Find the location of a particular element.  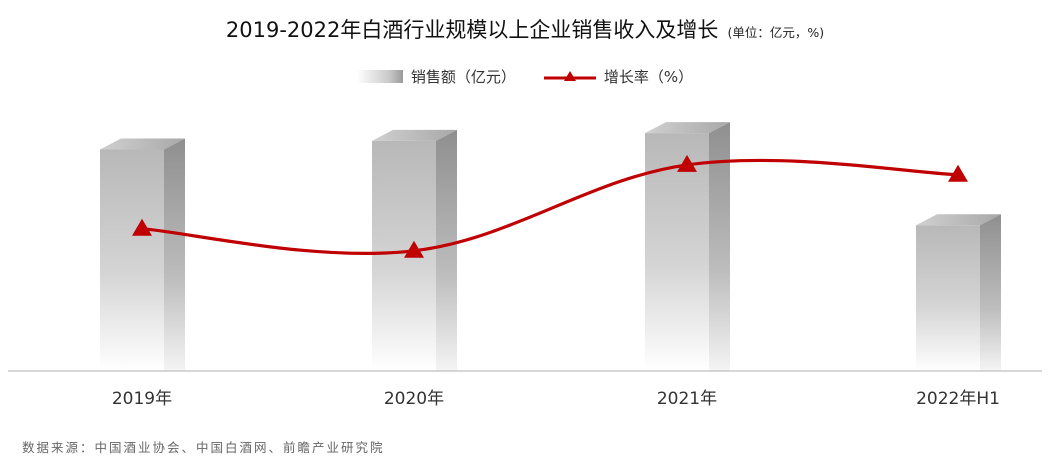

x-tick-label-2: 2021年 is located at coordinates (687, 399).